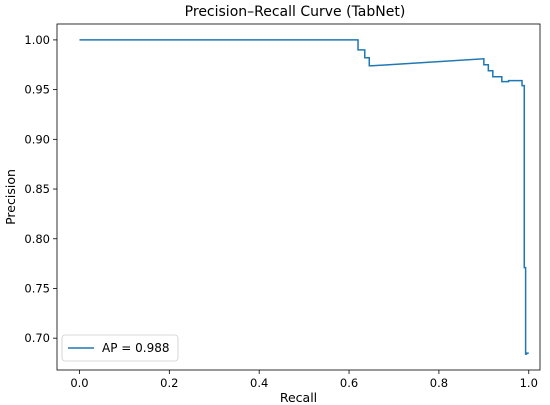 Image resolution: width=550 pixels, height=405 pixels. What do you see at coordinates (295, 12) in the screenshot?
I see `chart-title: Precision–Recall Curve (TabNet)` at bounding box center [295, 12].